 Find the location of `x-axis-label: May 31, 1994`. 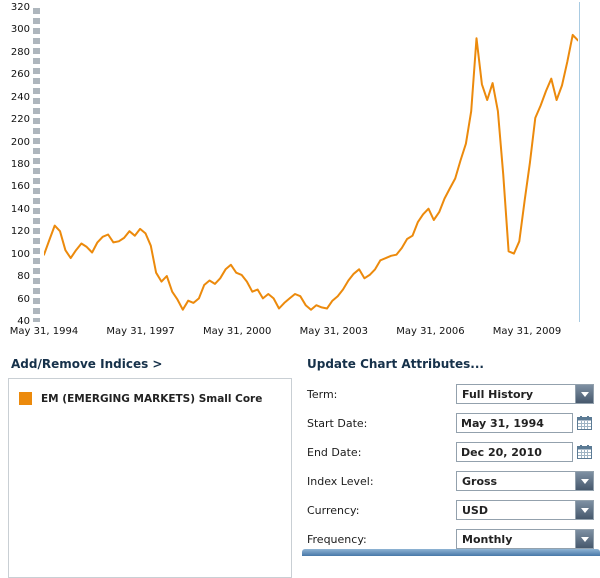

x-axis-label: May 31, 1994 is located at coordinates (44, 331).